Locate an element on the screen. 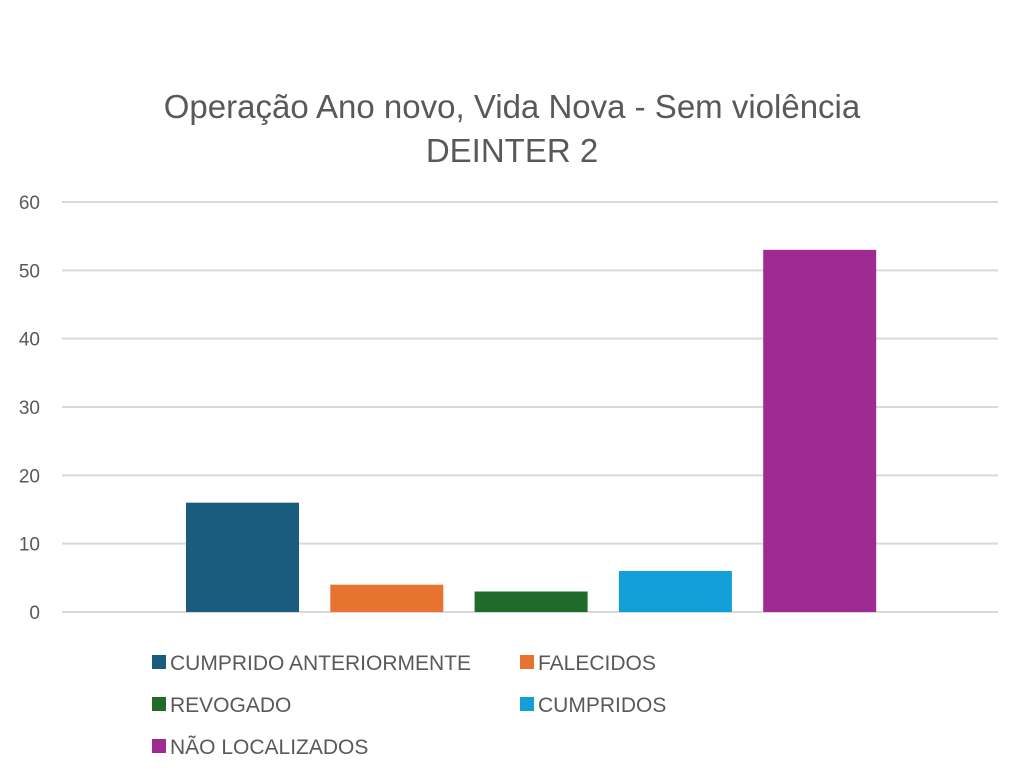  bar-revogado is located at coordinates (531, 601).